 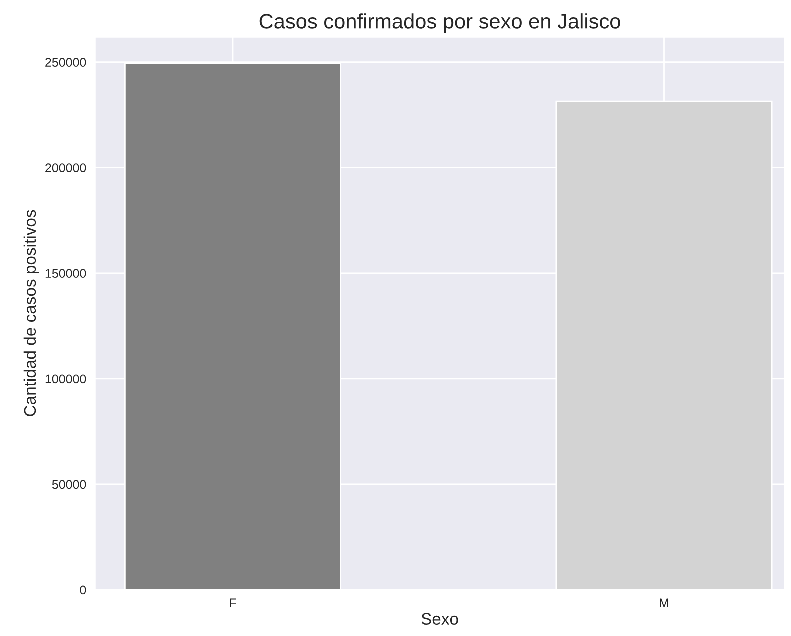 I want to click on chart-title: Casos confirmados por sexo en Jalisco, so click(x=440, y=23).